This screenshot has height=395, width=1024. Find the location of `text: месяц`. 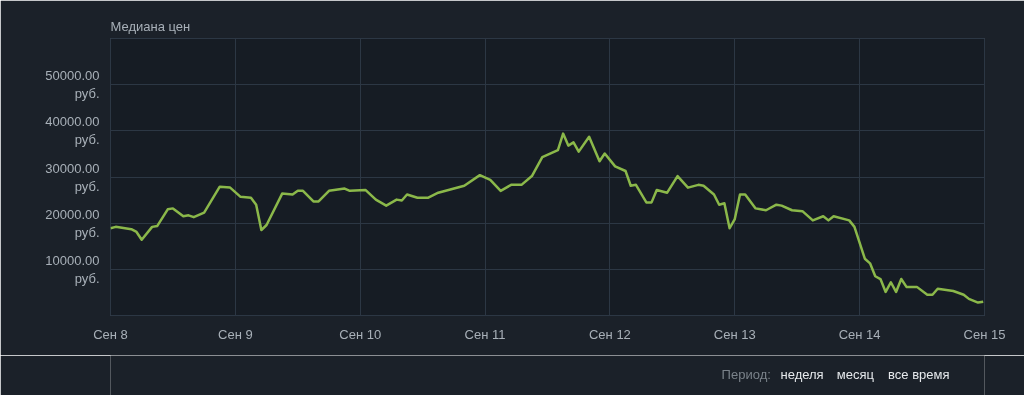

text: месяц is located at coordinates (855, 374).